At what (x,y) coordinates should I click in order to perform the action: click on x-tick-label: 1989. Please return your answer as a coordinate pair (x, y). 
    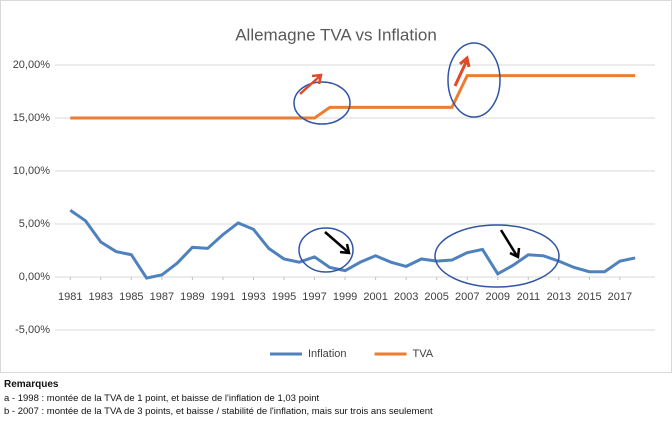
    Looking at the image, I should click on (192, 297).